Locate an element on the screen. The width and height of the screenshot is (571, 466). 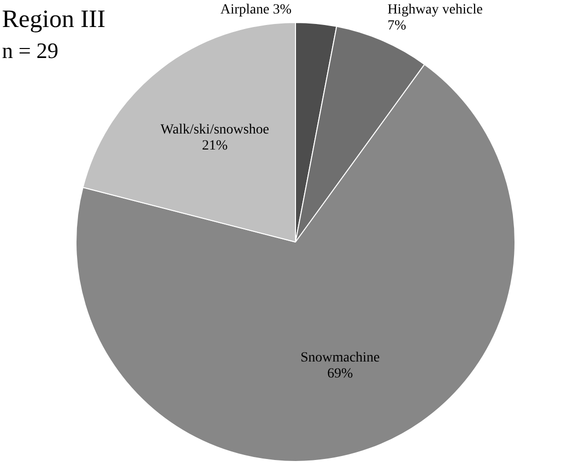
data-label: 21% is located at coordinates (215, 146).